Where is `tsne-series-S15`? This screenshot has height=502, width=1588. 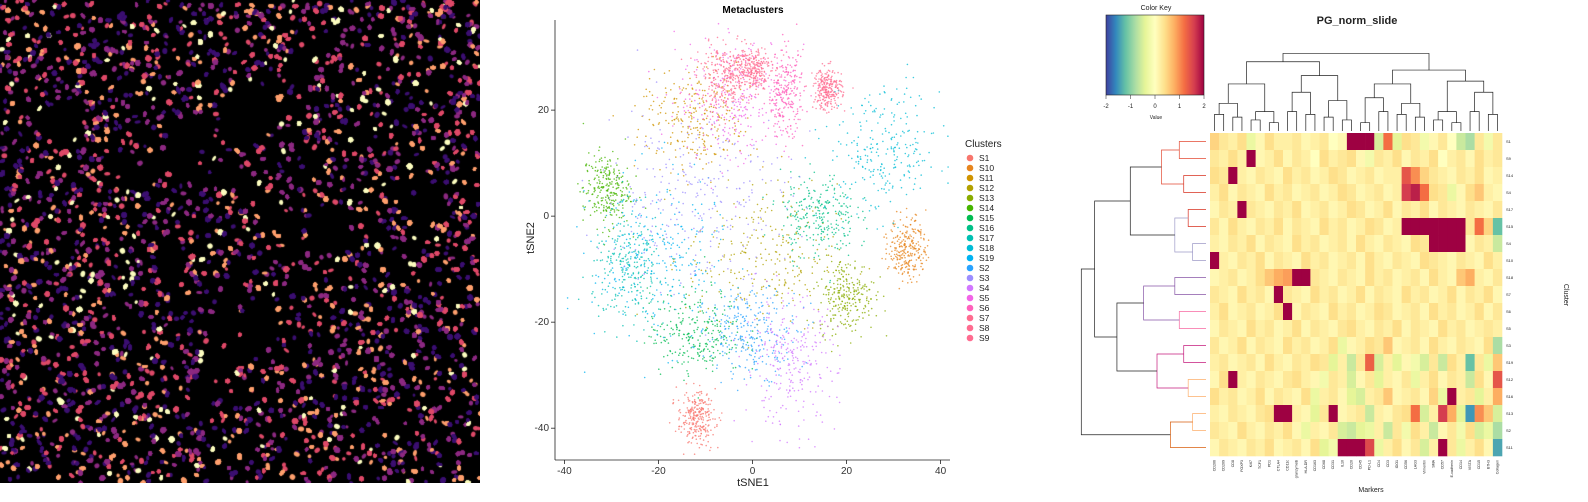
tsne-series-S15 is located at coordinates (701, 327).